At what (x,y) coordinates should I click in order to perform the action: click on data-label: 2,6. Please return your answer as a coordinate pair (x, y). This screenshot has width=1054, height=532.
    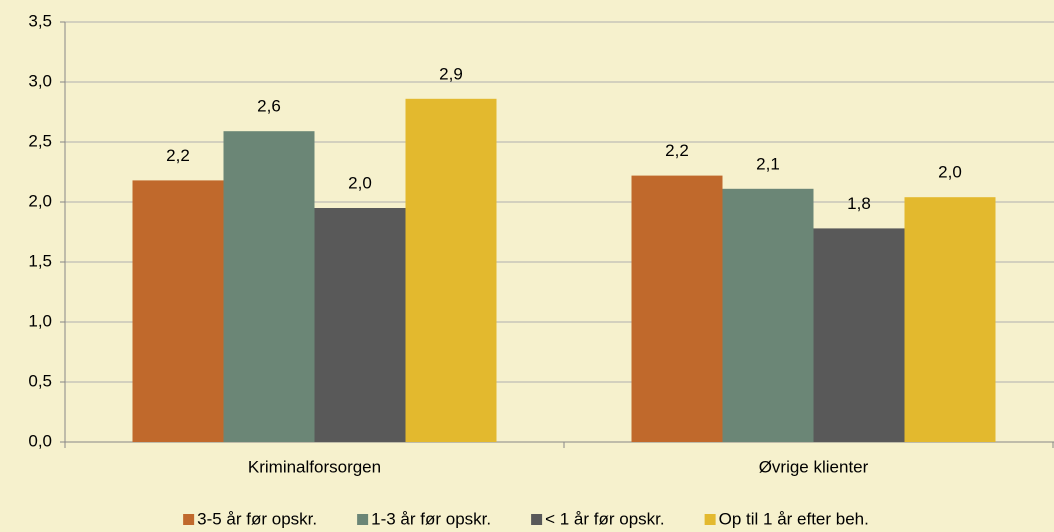
    Looking at the image, I should click on (269, 106).